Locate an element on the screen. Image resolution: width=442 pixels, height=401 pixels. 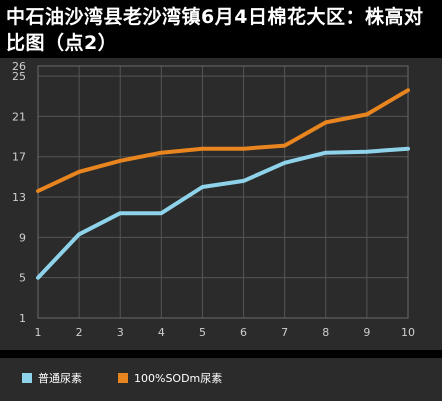
legend-item-series-2: 100%SODm尿素 is located at coordinates (170, 378).